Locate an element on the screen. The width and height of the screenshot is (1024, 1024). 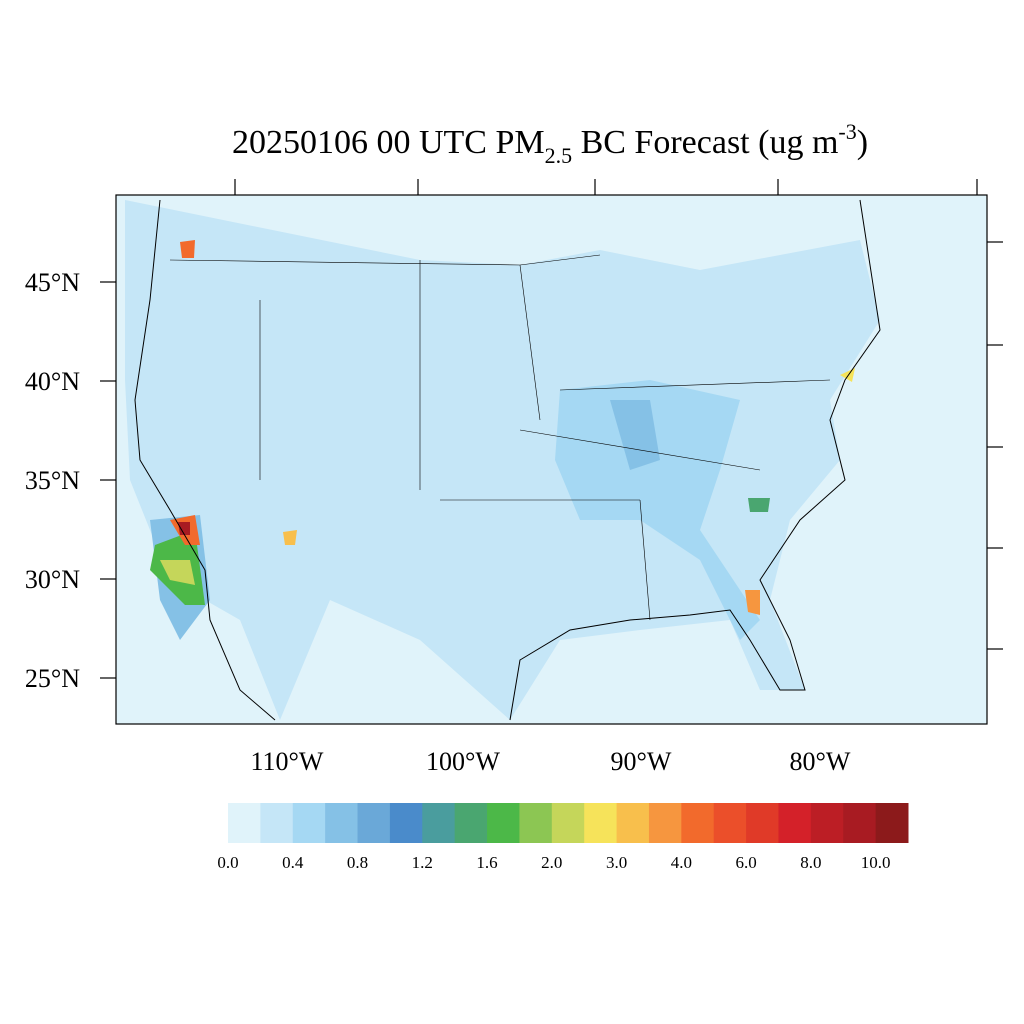
colorbar-label: 10.0 is located at coordinates (876, 862).